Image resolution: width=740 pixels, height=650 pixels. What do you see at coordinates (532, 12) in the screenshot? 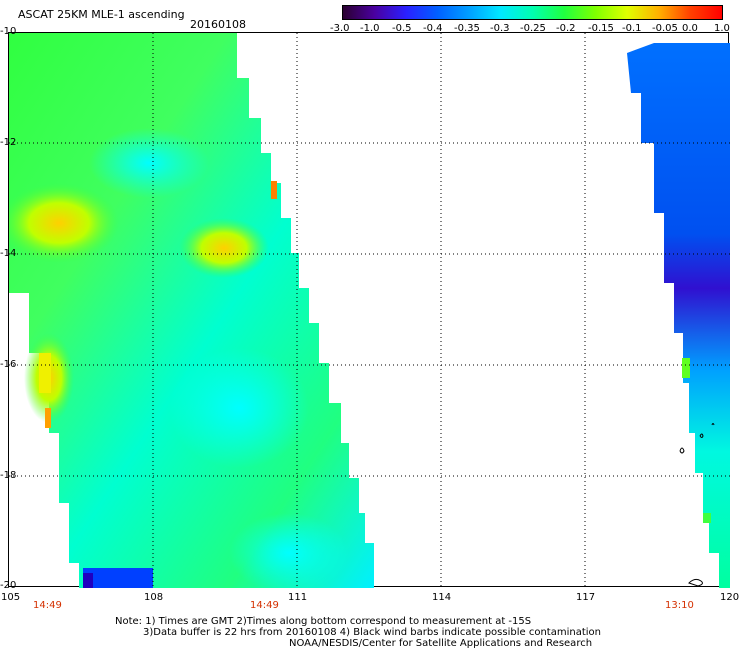
I see `colorbar` at bounding box center [532, 12].